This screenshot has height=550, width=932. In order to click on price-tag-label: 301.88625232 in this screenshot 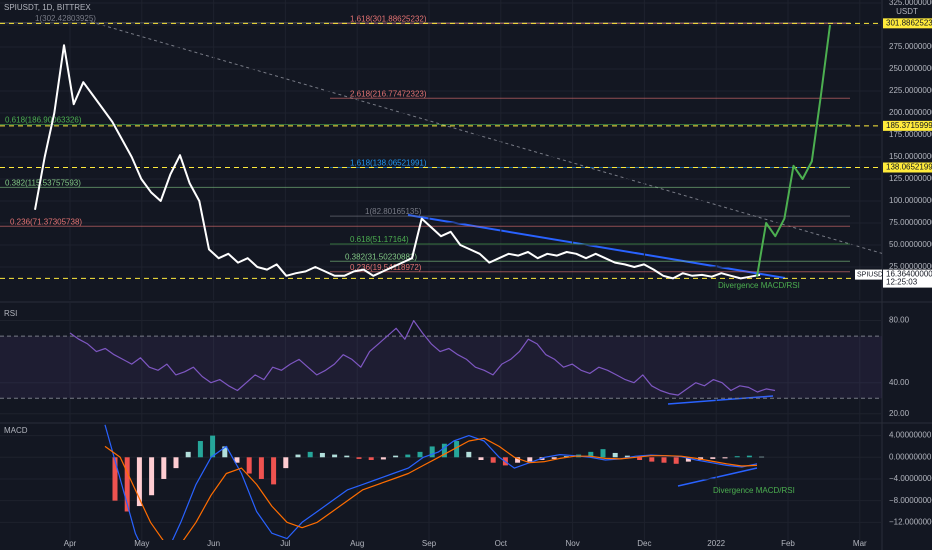, I will do `click(909, 22)`.